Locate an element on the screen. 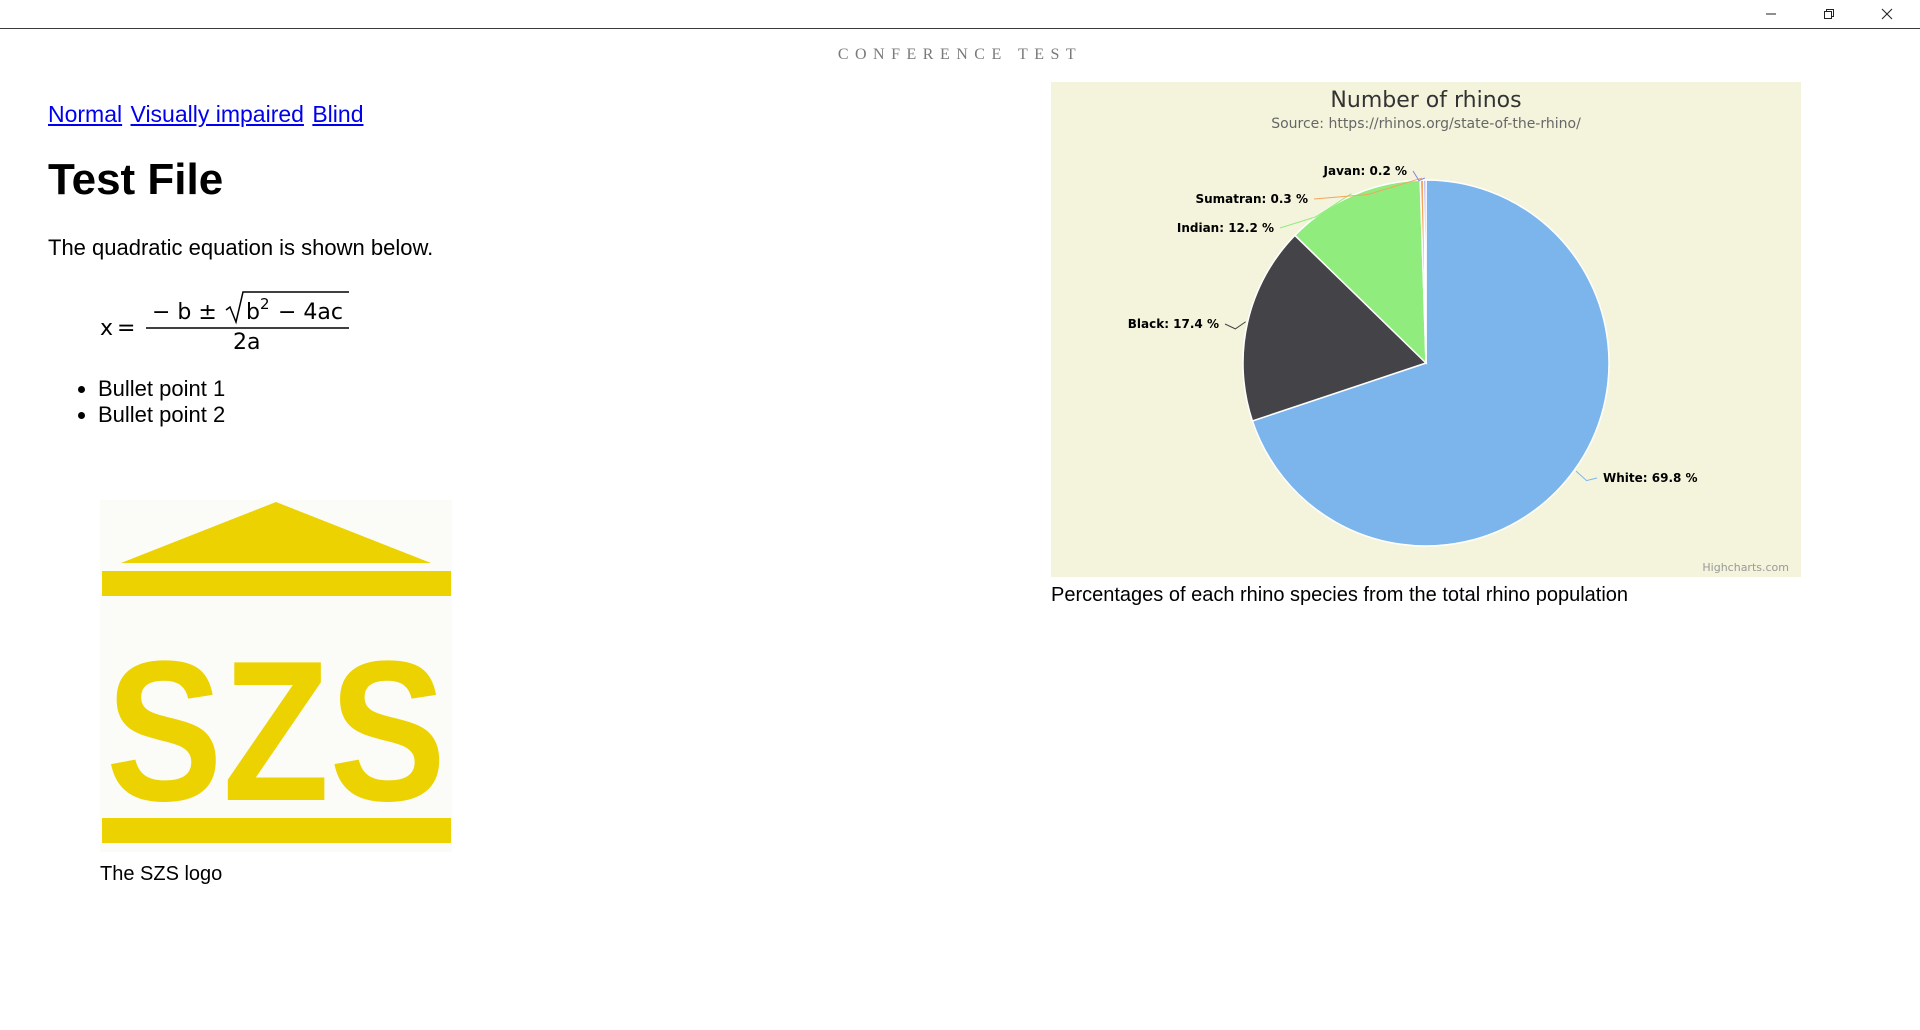 Image resolution: width=1920 pixels, height=1030 pixels. eq-radicand-rest: − 4ac is located at coordinates (310, 312).